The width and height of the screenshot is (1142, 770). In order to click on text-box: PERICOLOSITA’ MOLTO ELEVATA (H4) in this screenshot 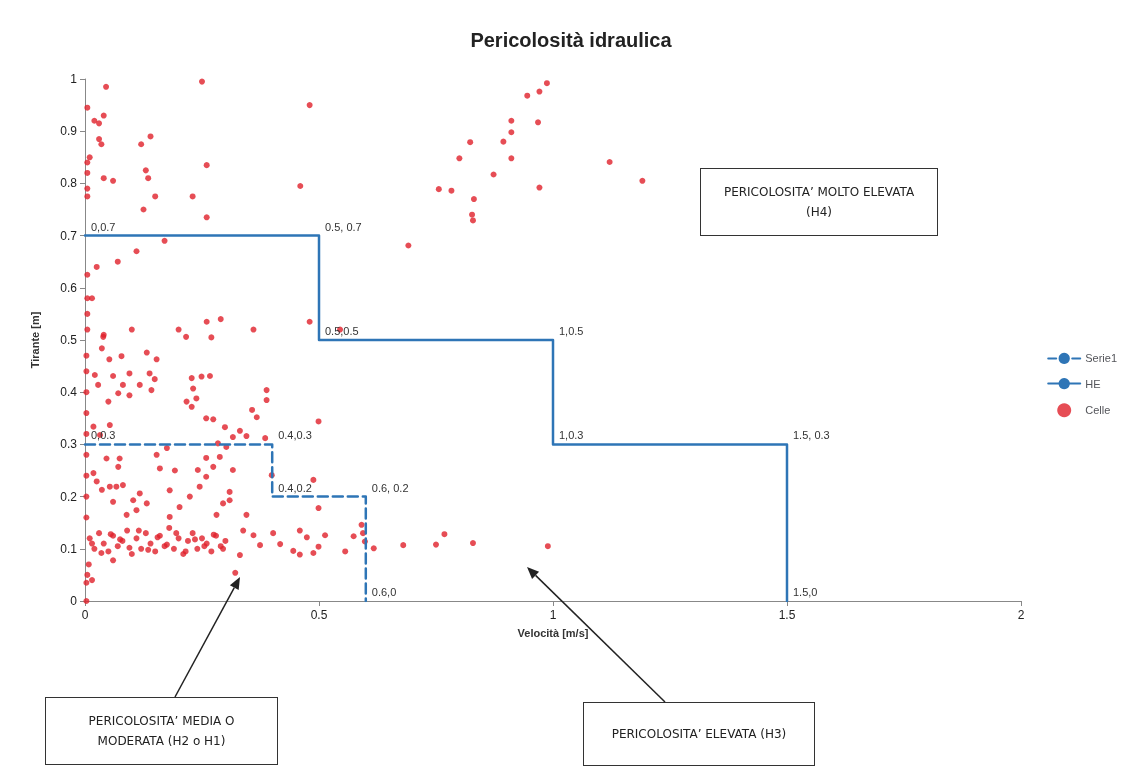, I will do `click(819, 202)`.